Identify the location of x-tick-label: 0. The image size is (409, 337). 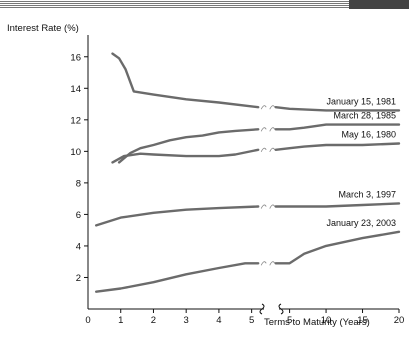
(87, 320).